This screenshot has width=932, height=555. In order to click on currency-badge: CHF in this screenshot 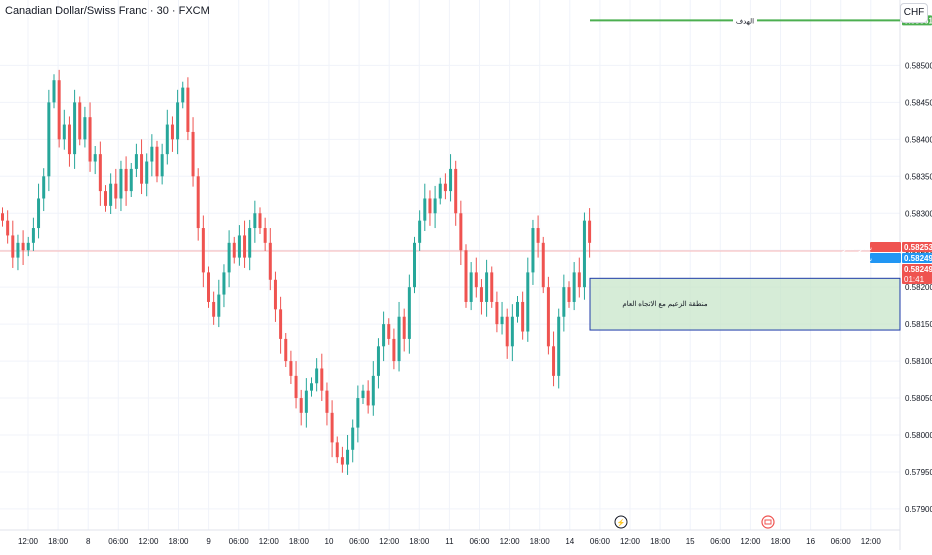, I will do `click(914, 13)`.